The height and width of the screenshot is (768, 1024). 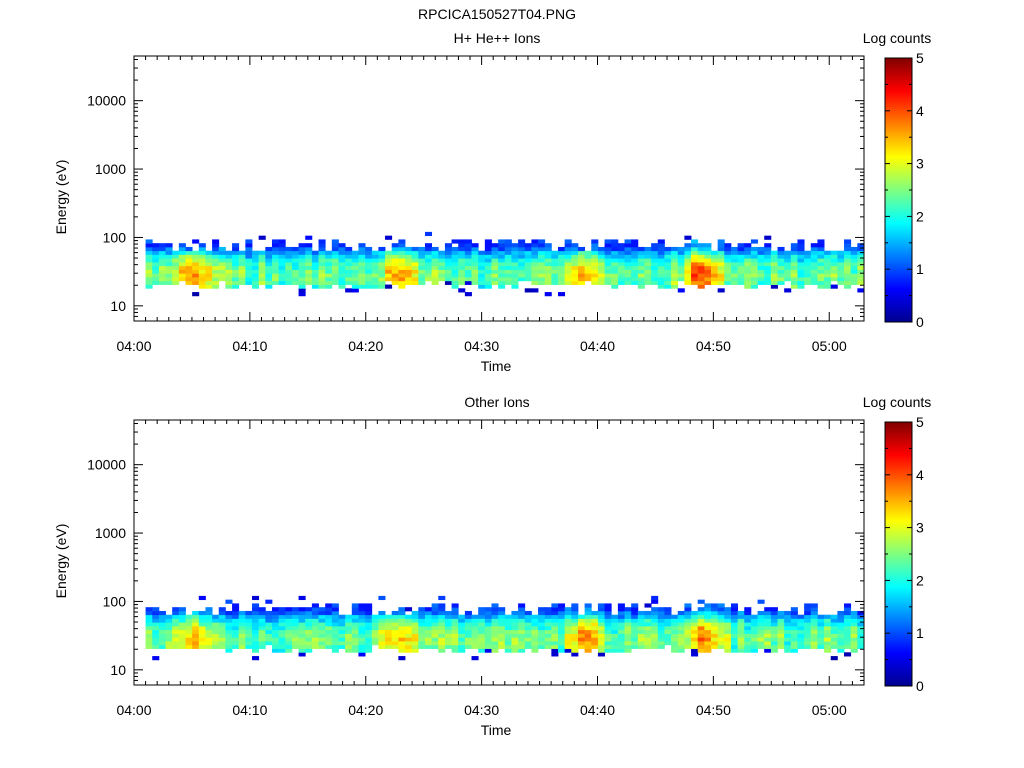 What do you see at coordinates (898, 190) in the screenshot?
I see `colorbar-gradient` at bounding box center [898, 190].